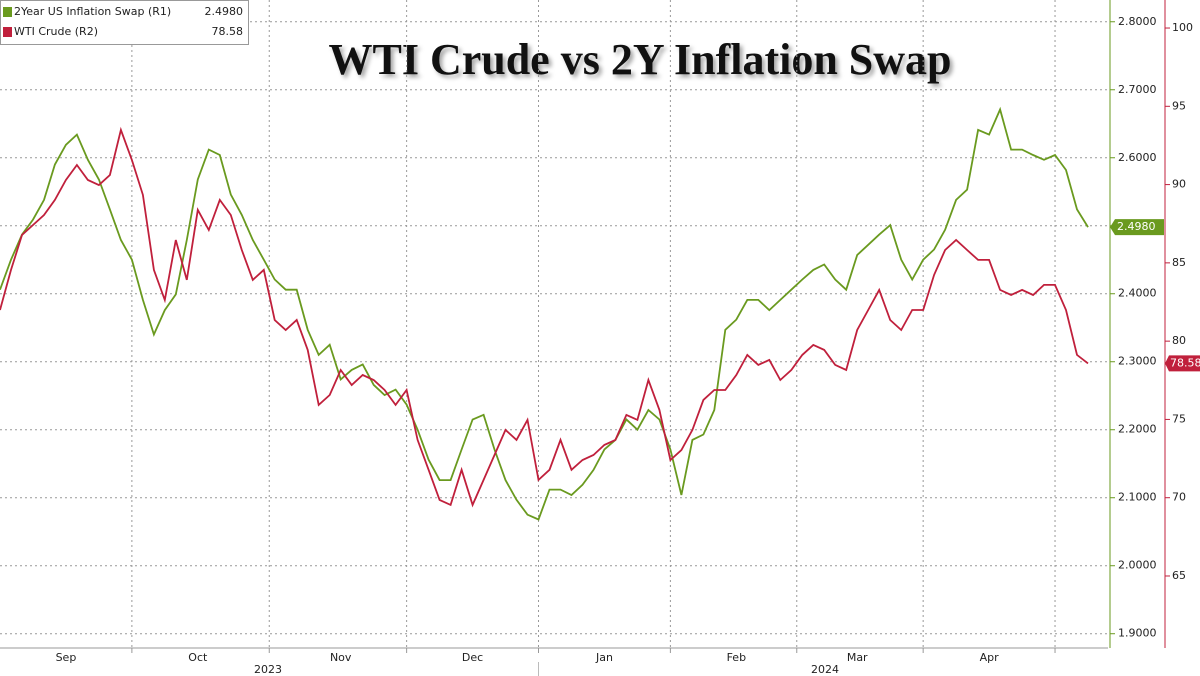 The width and height of the screenshot is (1200, 676). I want to click on x-tick-label: Feb, so click(736, 657).